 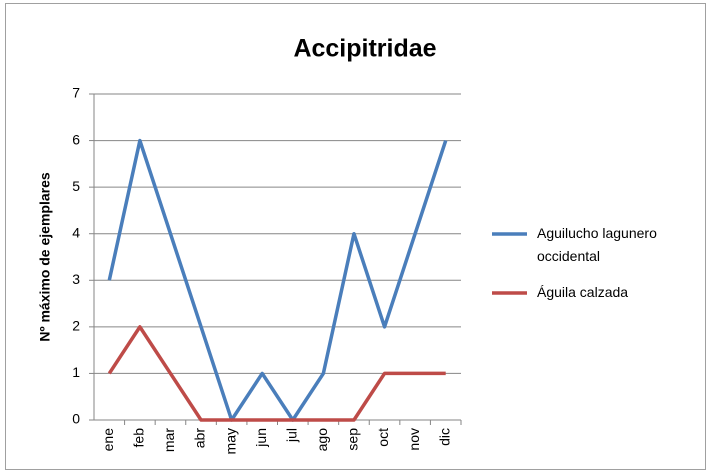 I want to click on y-tick-label: 2, so click(x=76, y=326).